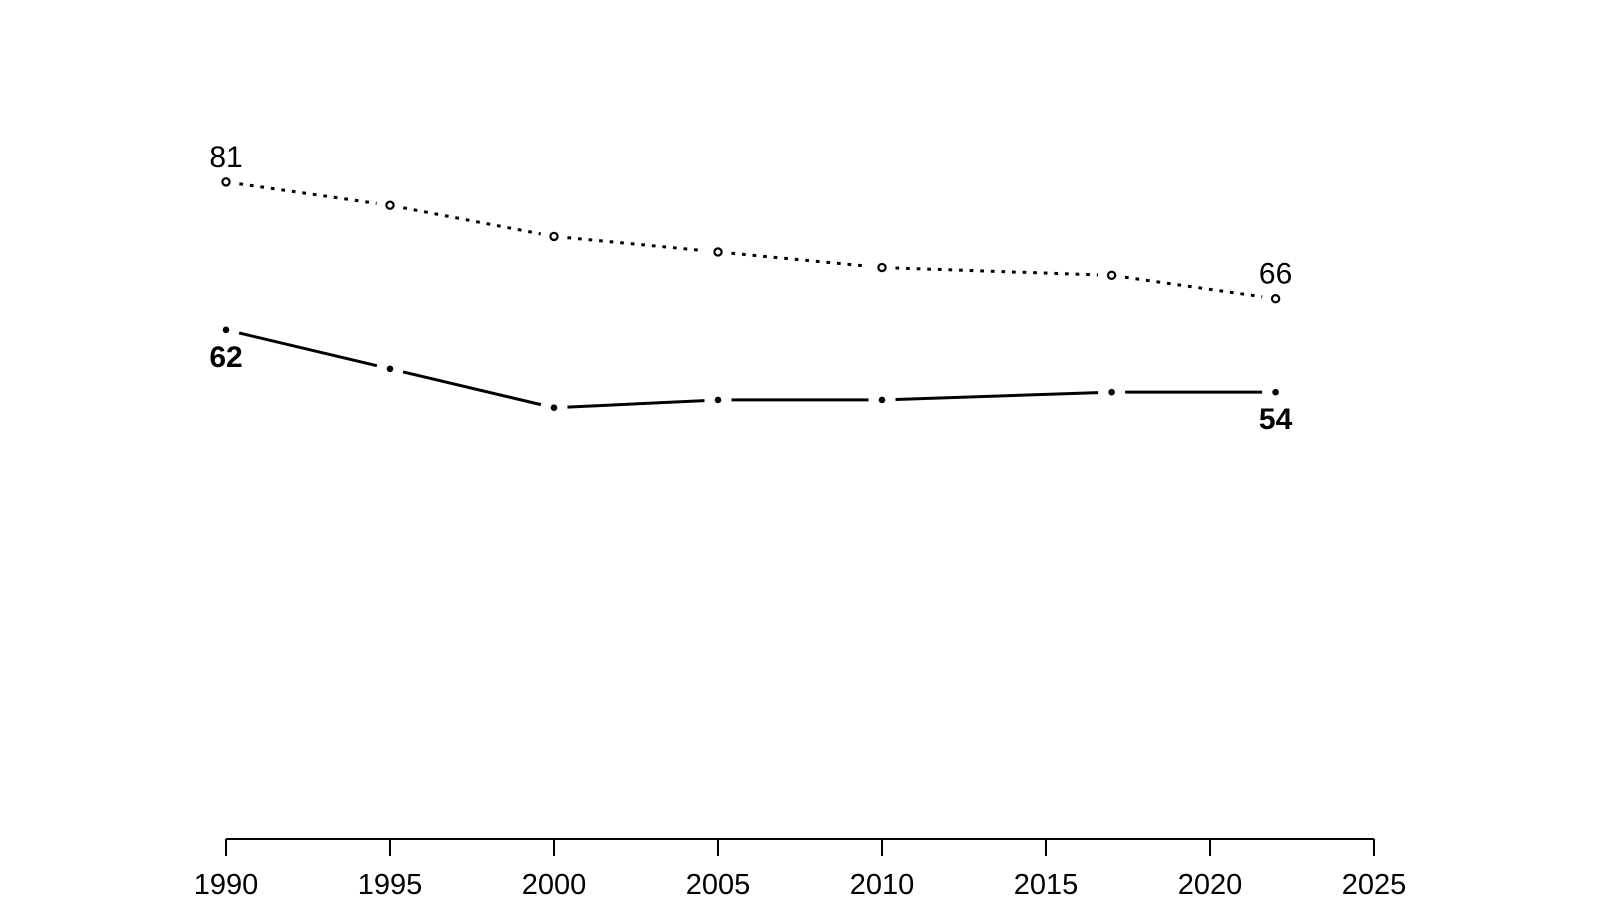 The image size is (1600, 900). What do you see at coordinates (225, 357) in the screenshot?
I see `lower-solid-series-value-label: 62` at bounding box center [225, 357].